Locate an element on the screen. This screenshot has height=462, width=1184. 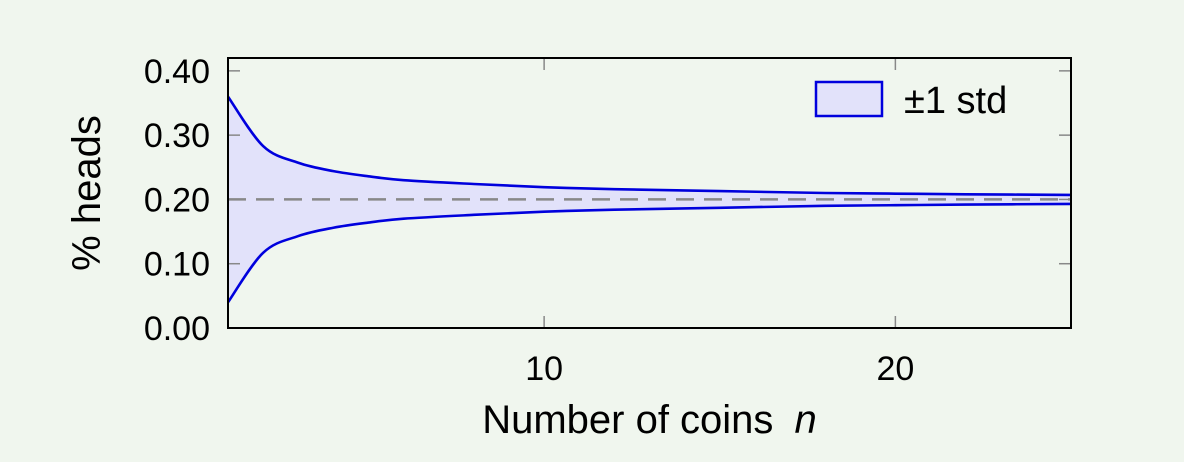
y-tick-label: 0.00 is located at coordinates (177, 329).